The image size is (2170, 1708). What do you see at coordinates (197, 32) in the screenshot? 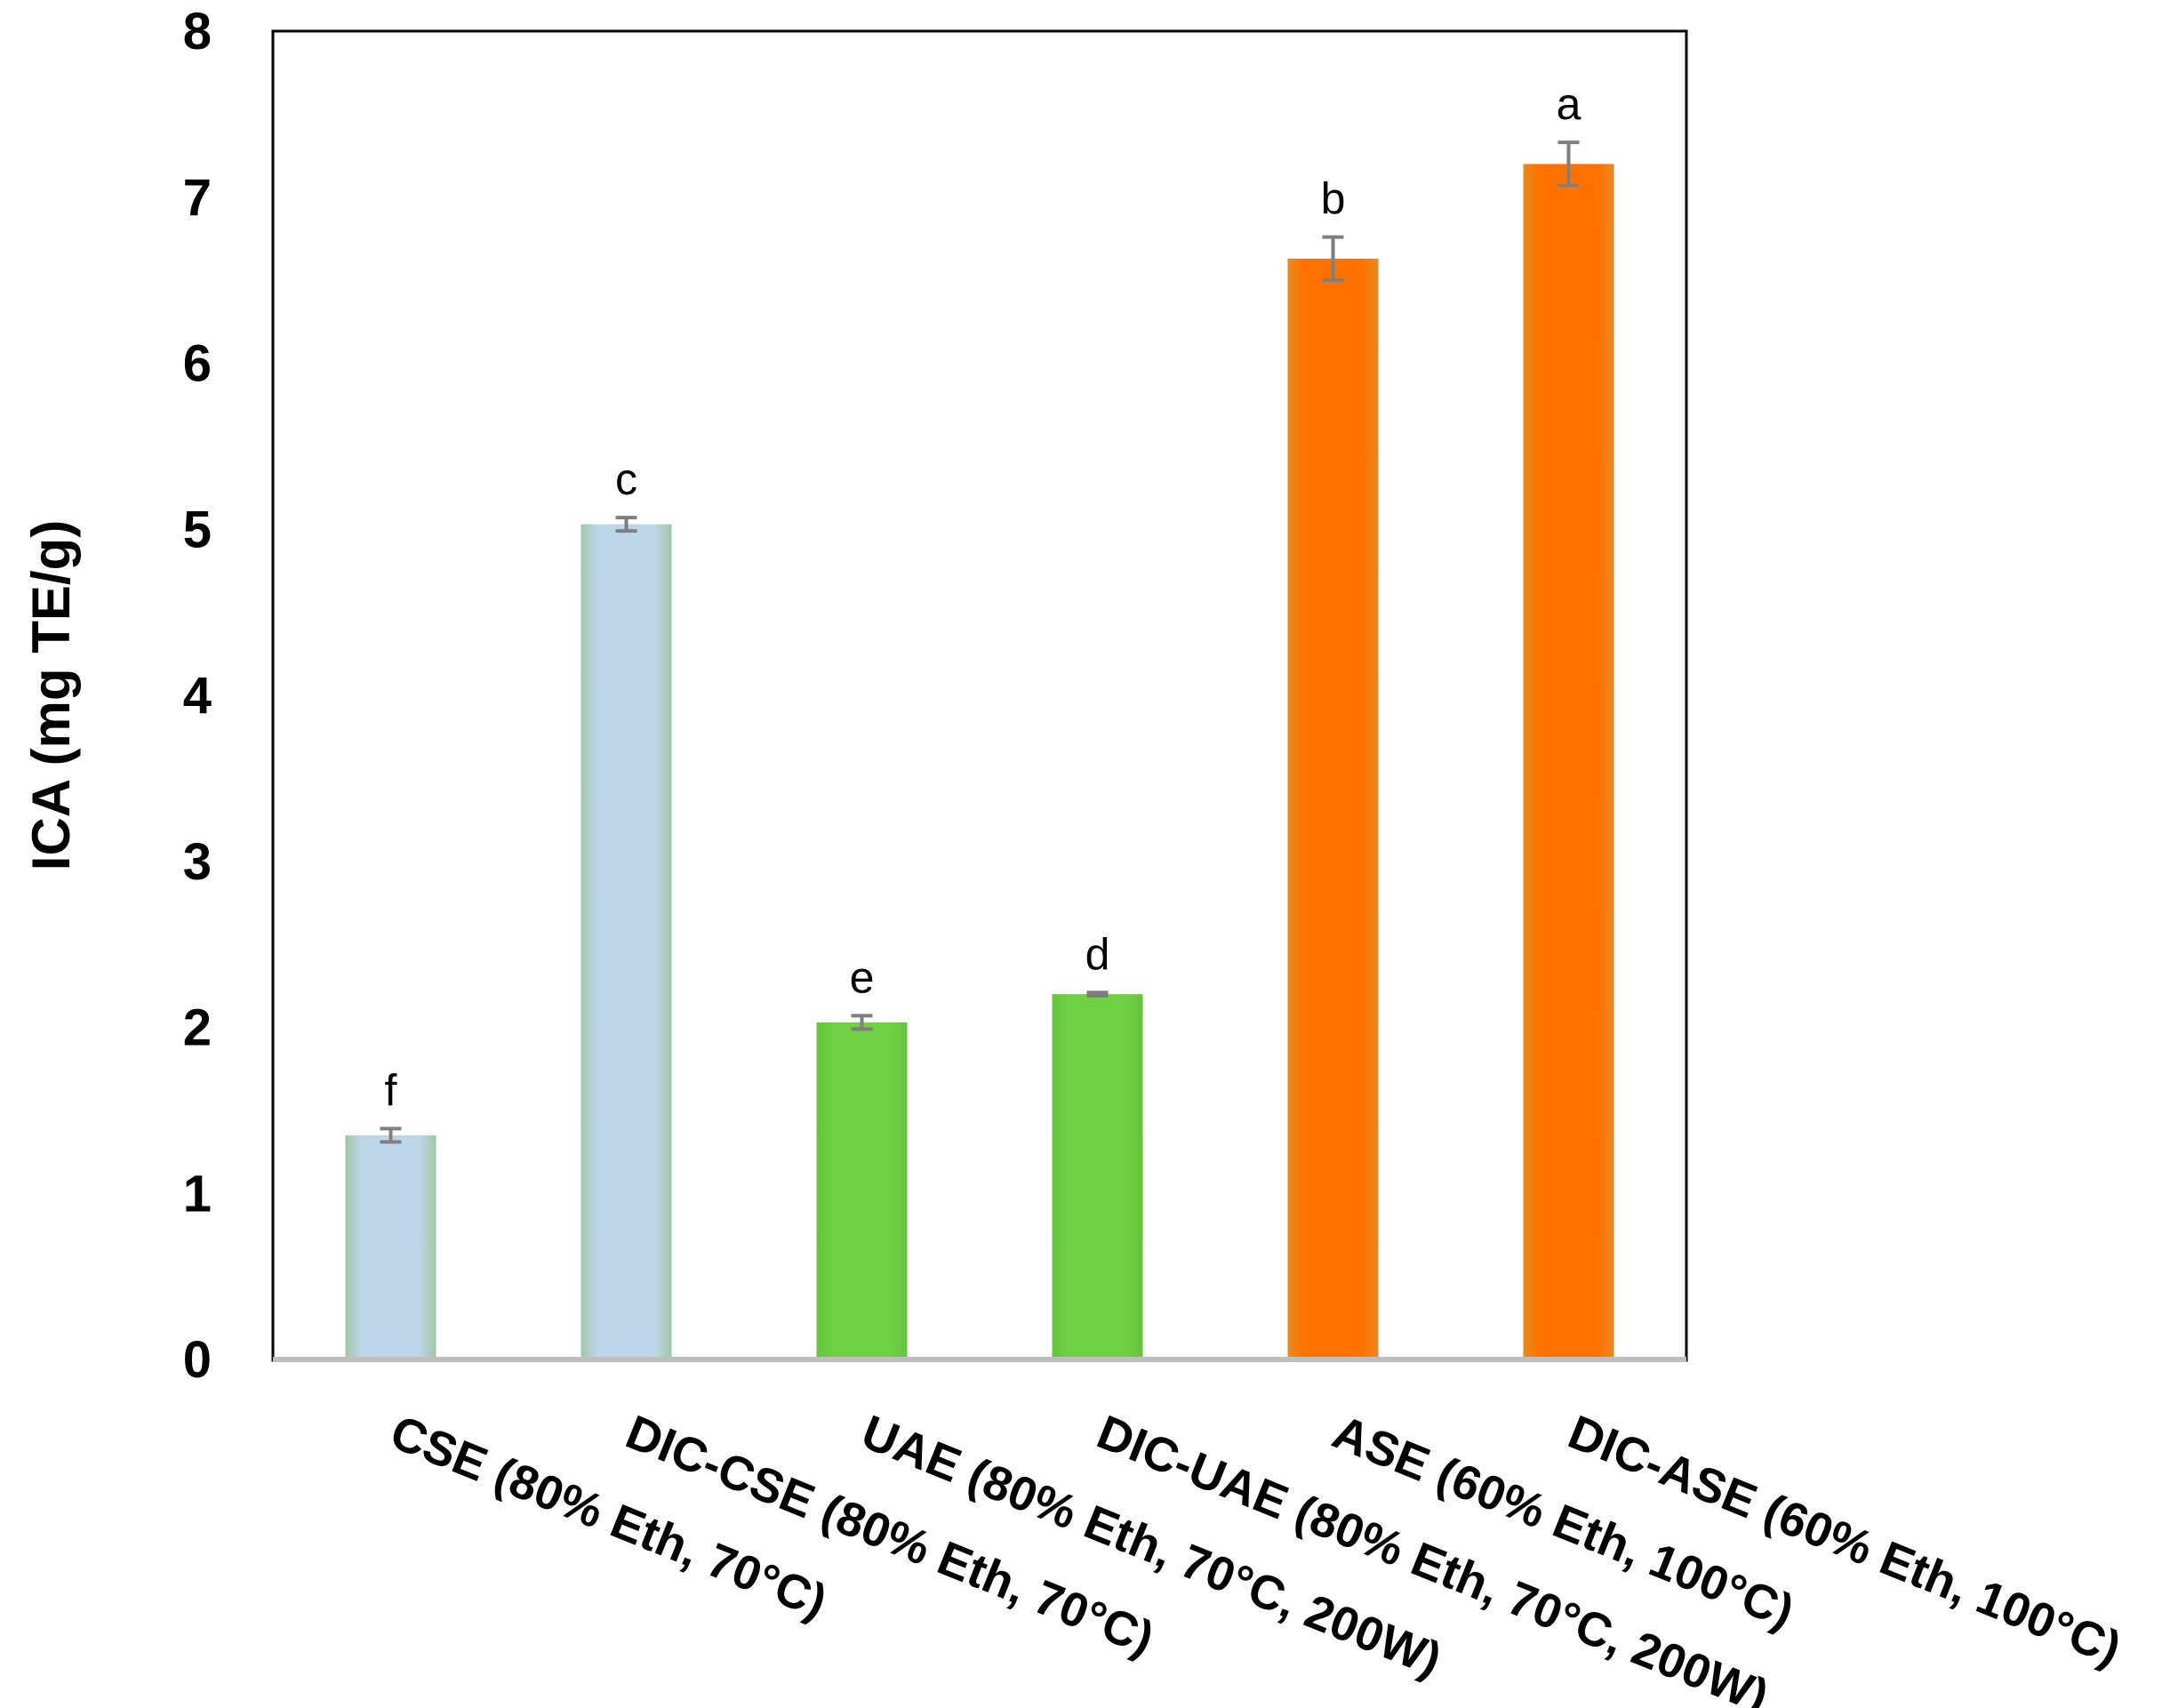
I see `y-tick-label-8: 8` at bounding box center [197, 32].